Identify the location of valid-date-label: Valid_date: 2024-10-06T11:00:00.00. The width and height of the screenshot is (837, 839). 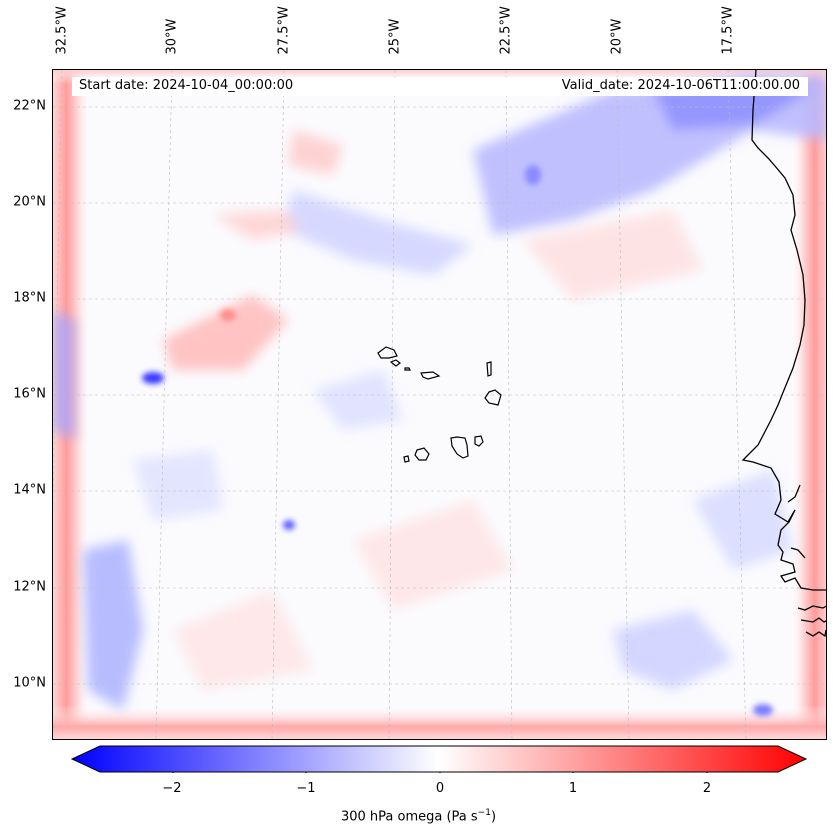
(680, 85).